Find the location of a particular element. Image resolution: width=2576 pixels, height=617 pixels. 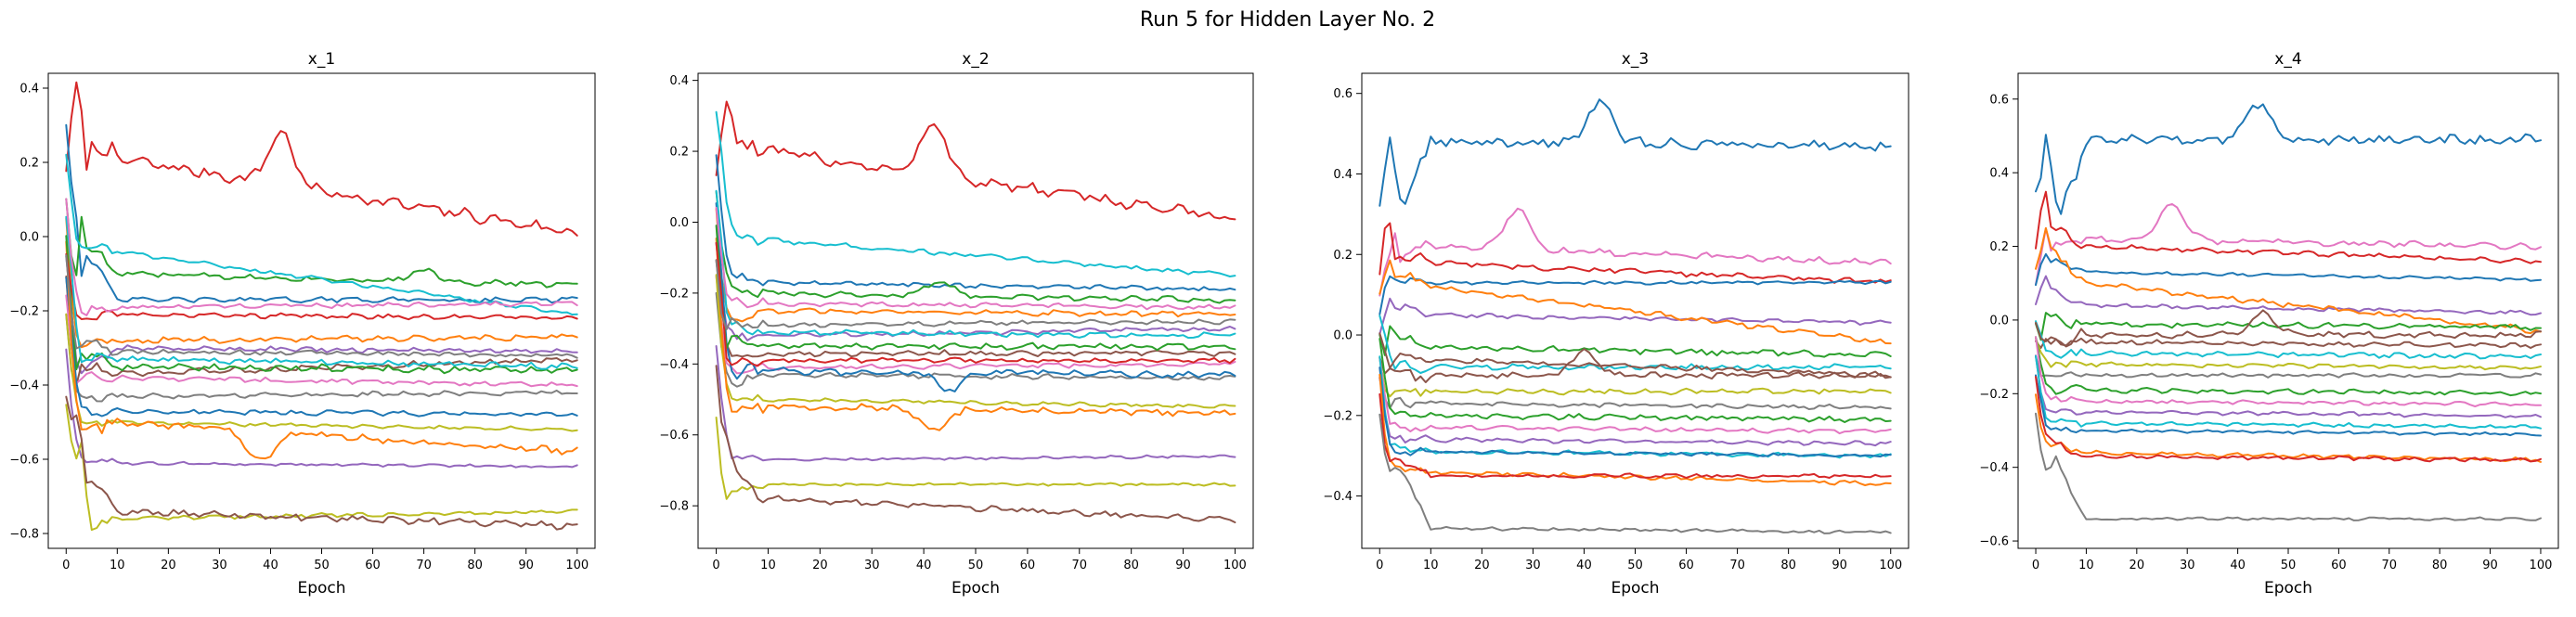

subplot-title: x_4 is located at coordinates (2287, 59).